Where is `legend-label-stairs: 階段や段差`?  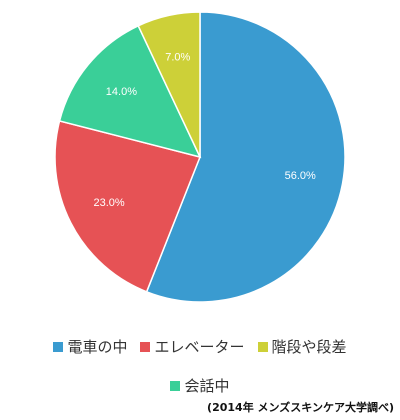 legend-label-stairs: 階段や段差 is located at coordinates (309, 347).